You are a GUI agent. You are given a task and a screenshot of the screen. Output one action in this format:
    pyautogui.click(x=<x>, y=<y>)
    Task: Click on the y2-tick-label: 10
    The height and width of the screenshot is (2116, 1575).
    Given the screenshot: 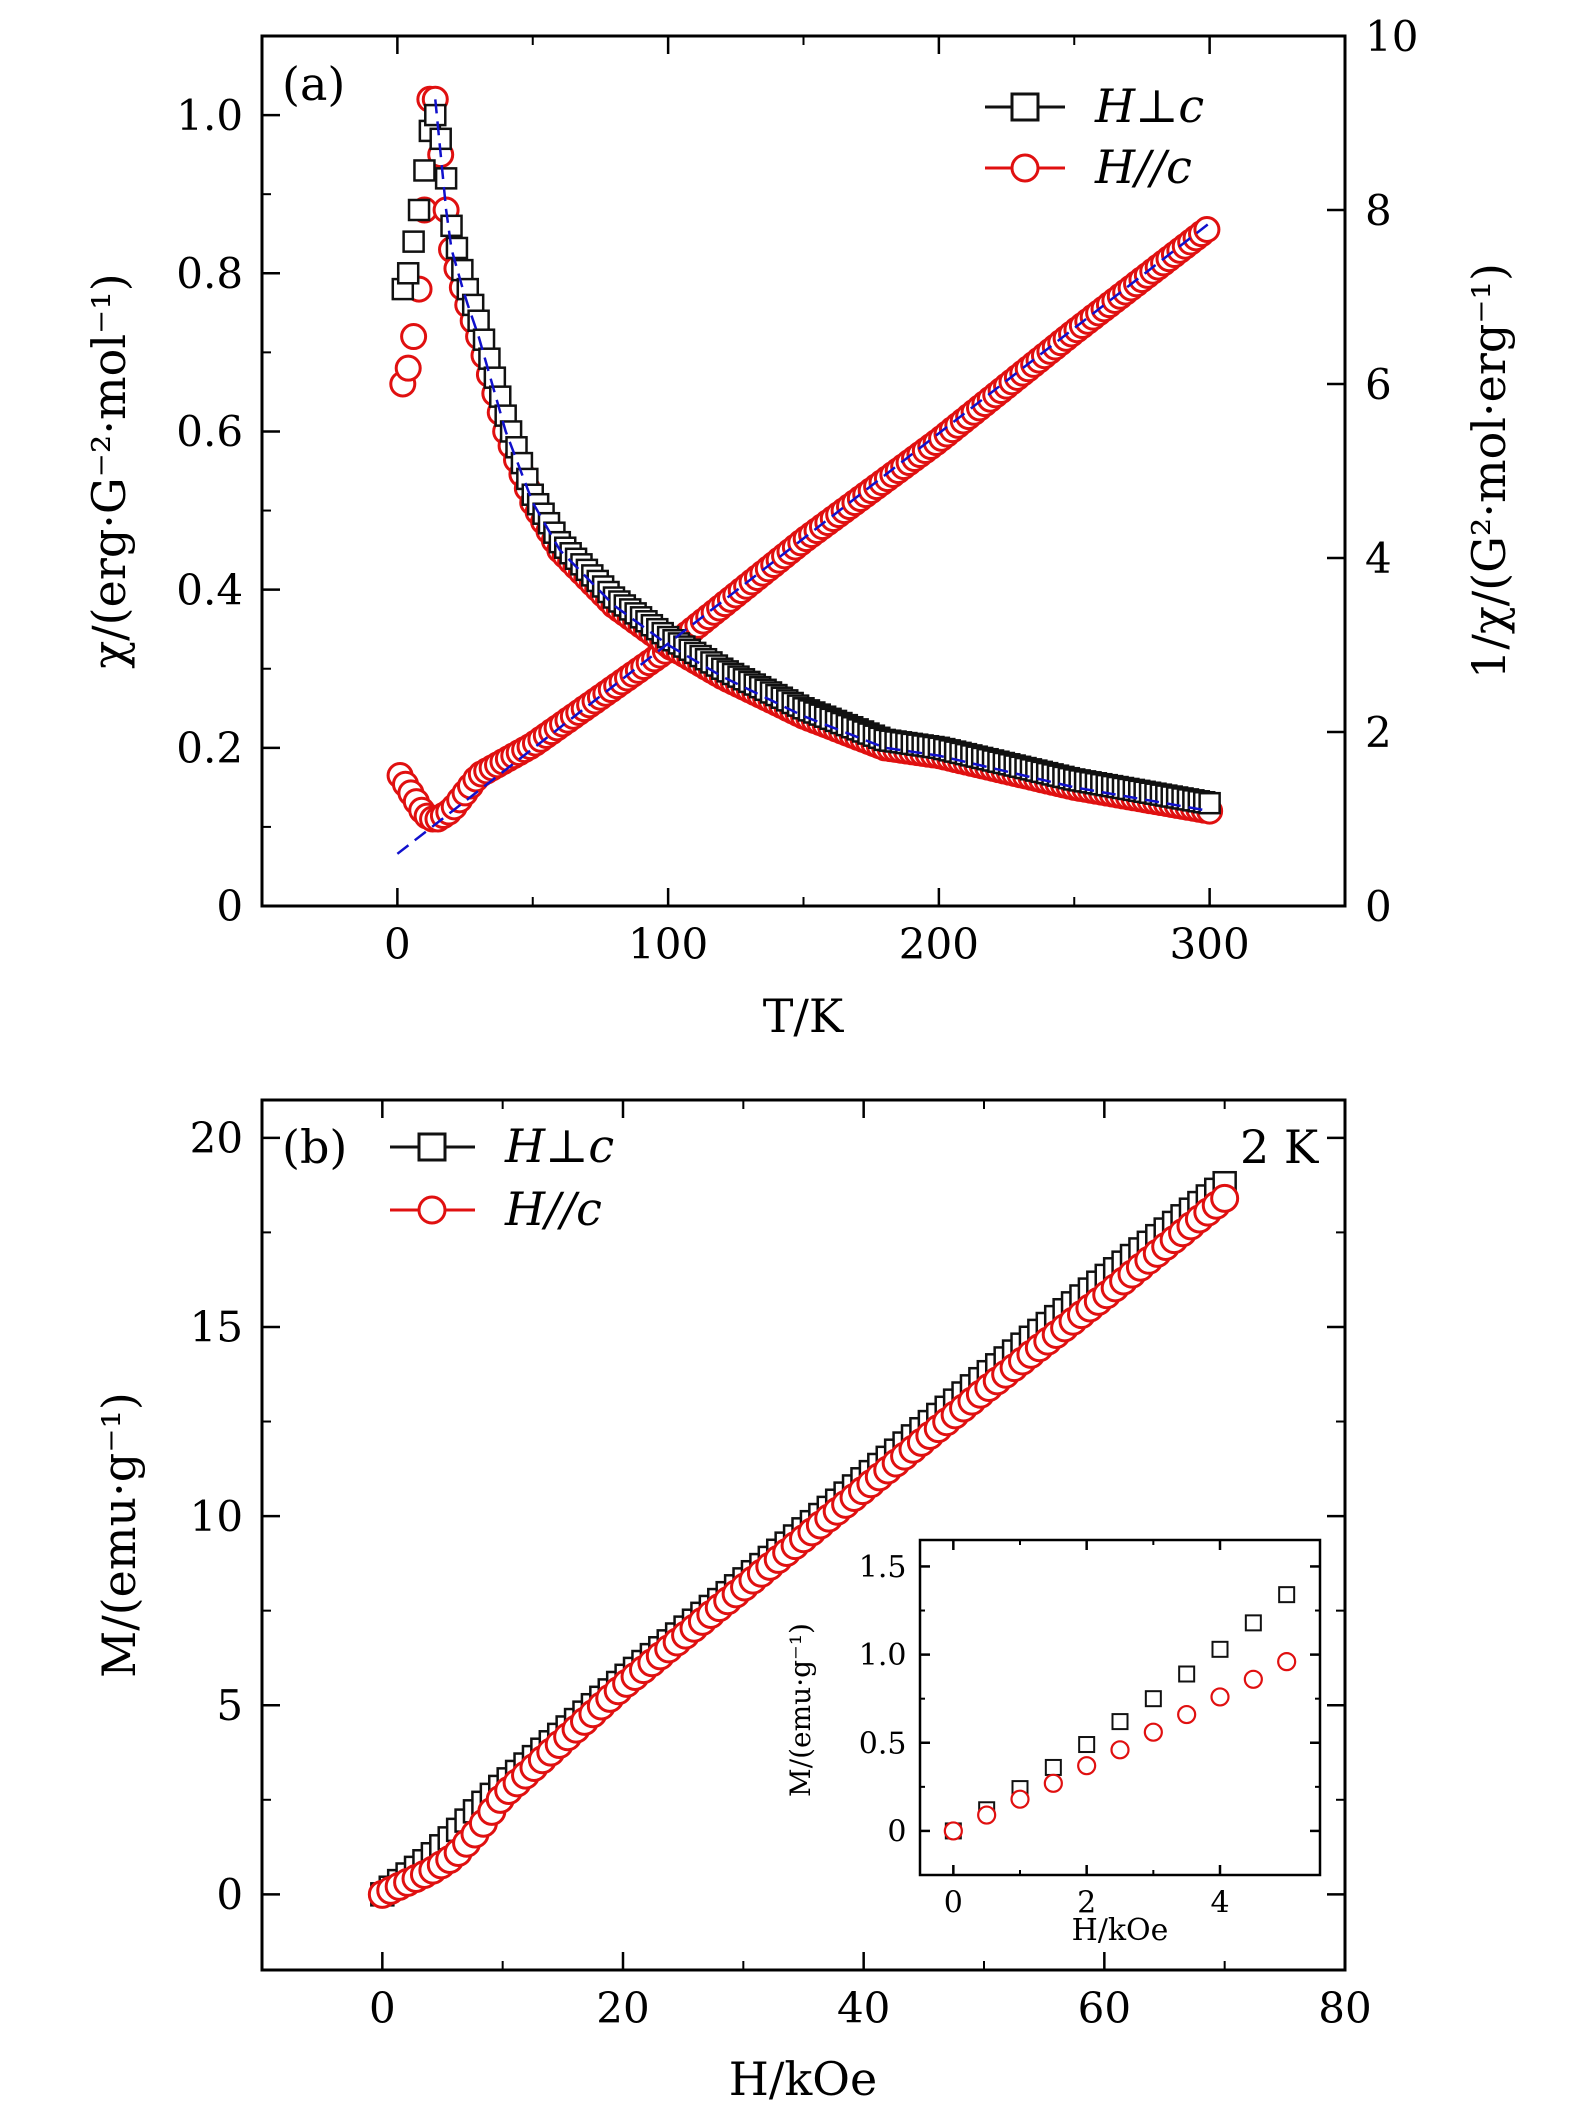 What is the action you would take?
    pyautogui.click(x=1391, y=36)
    